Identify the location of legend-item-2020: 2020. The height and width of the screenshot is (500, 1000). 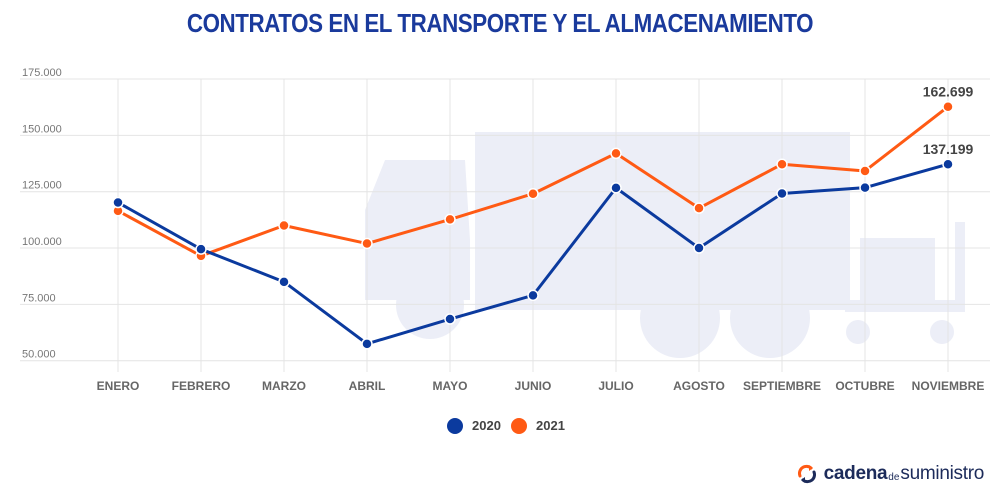
(474, 426).